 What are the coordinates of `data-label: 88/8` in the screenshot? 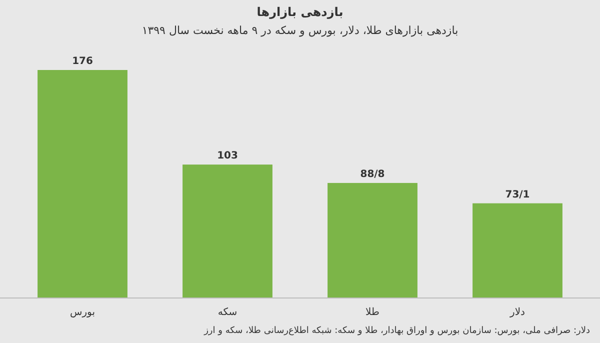 It's located at (372, 174).